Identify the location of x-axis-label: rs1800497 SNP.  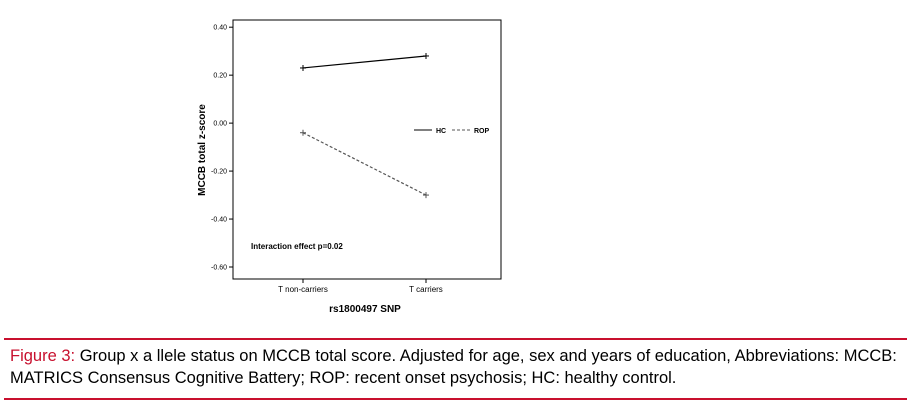
(365, 309).